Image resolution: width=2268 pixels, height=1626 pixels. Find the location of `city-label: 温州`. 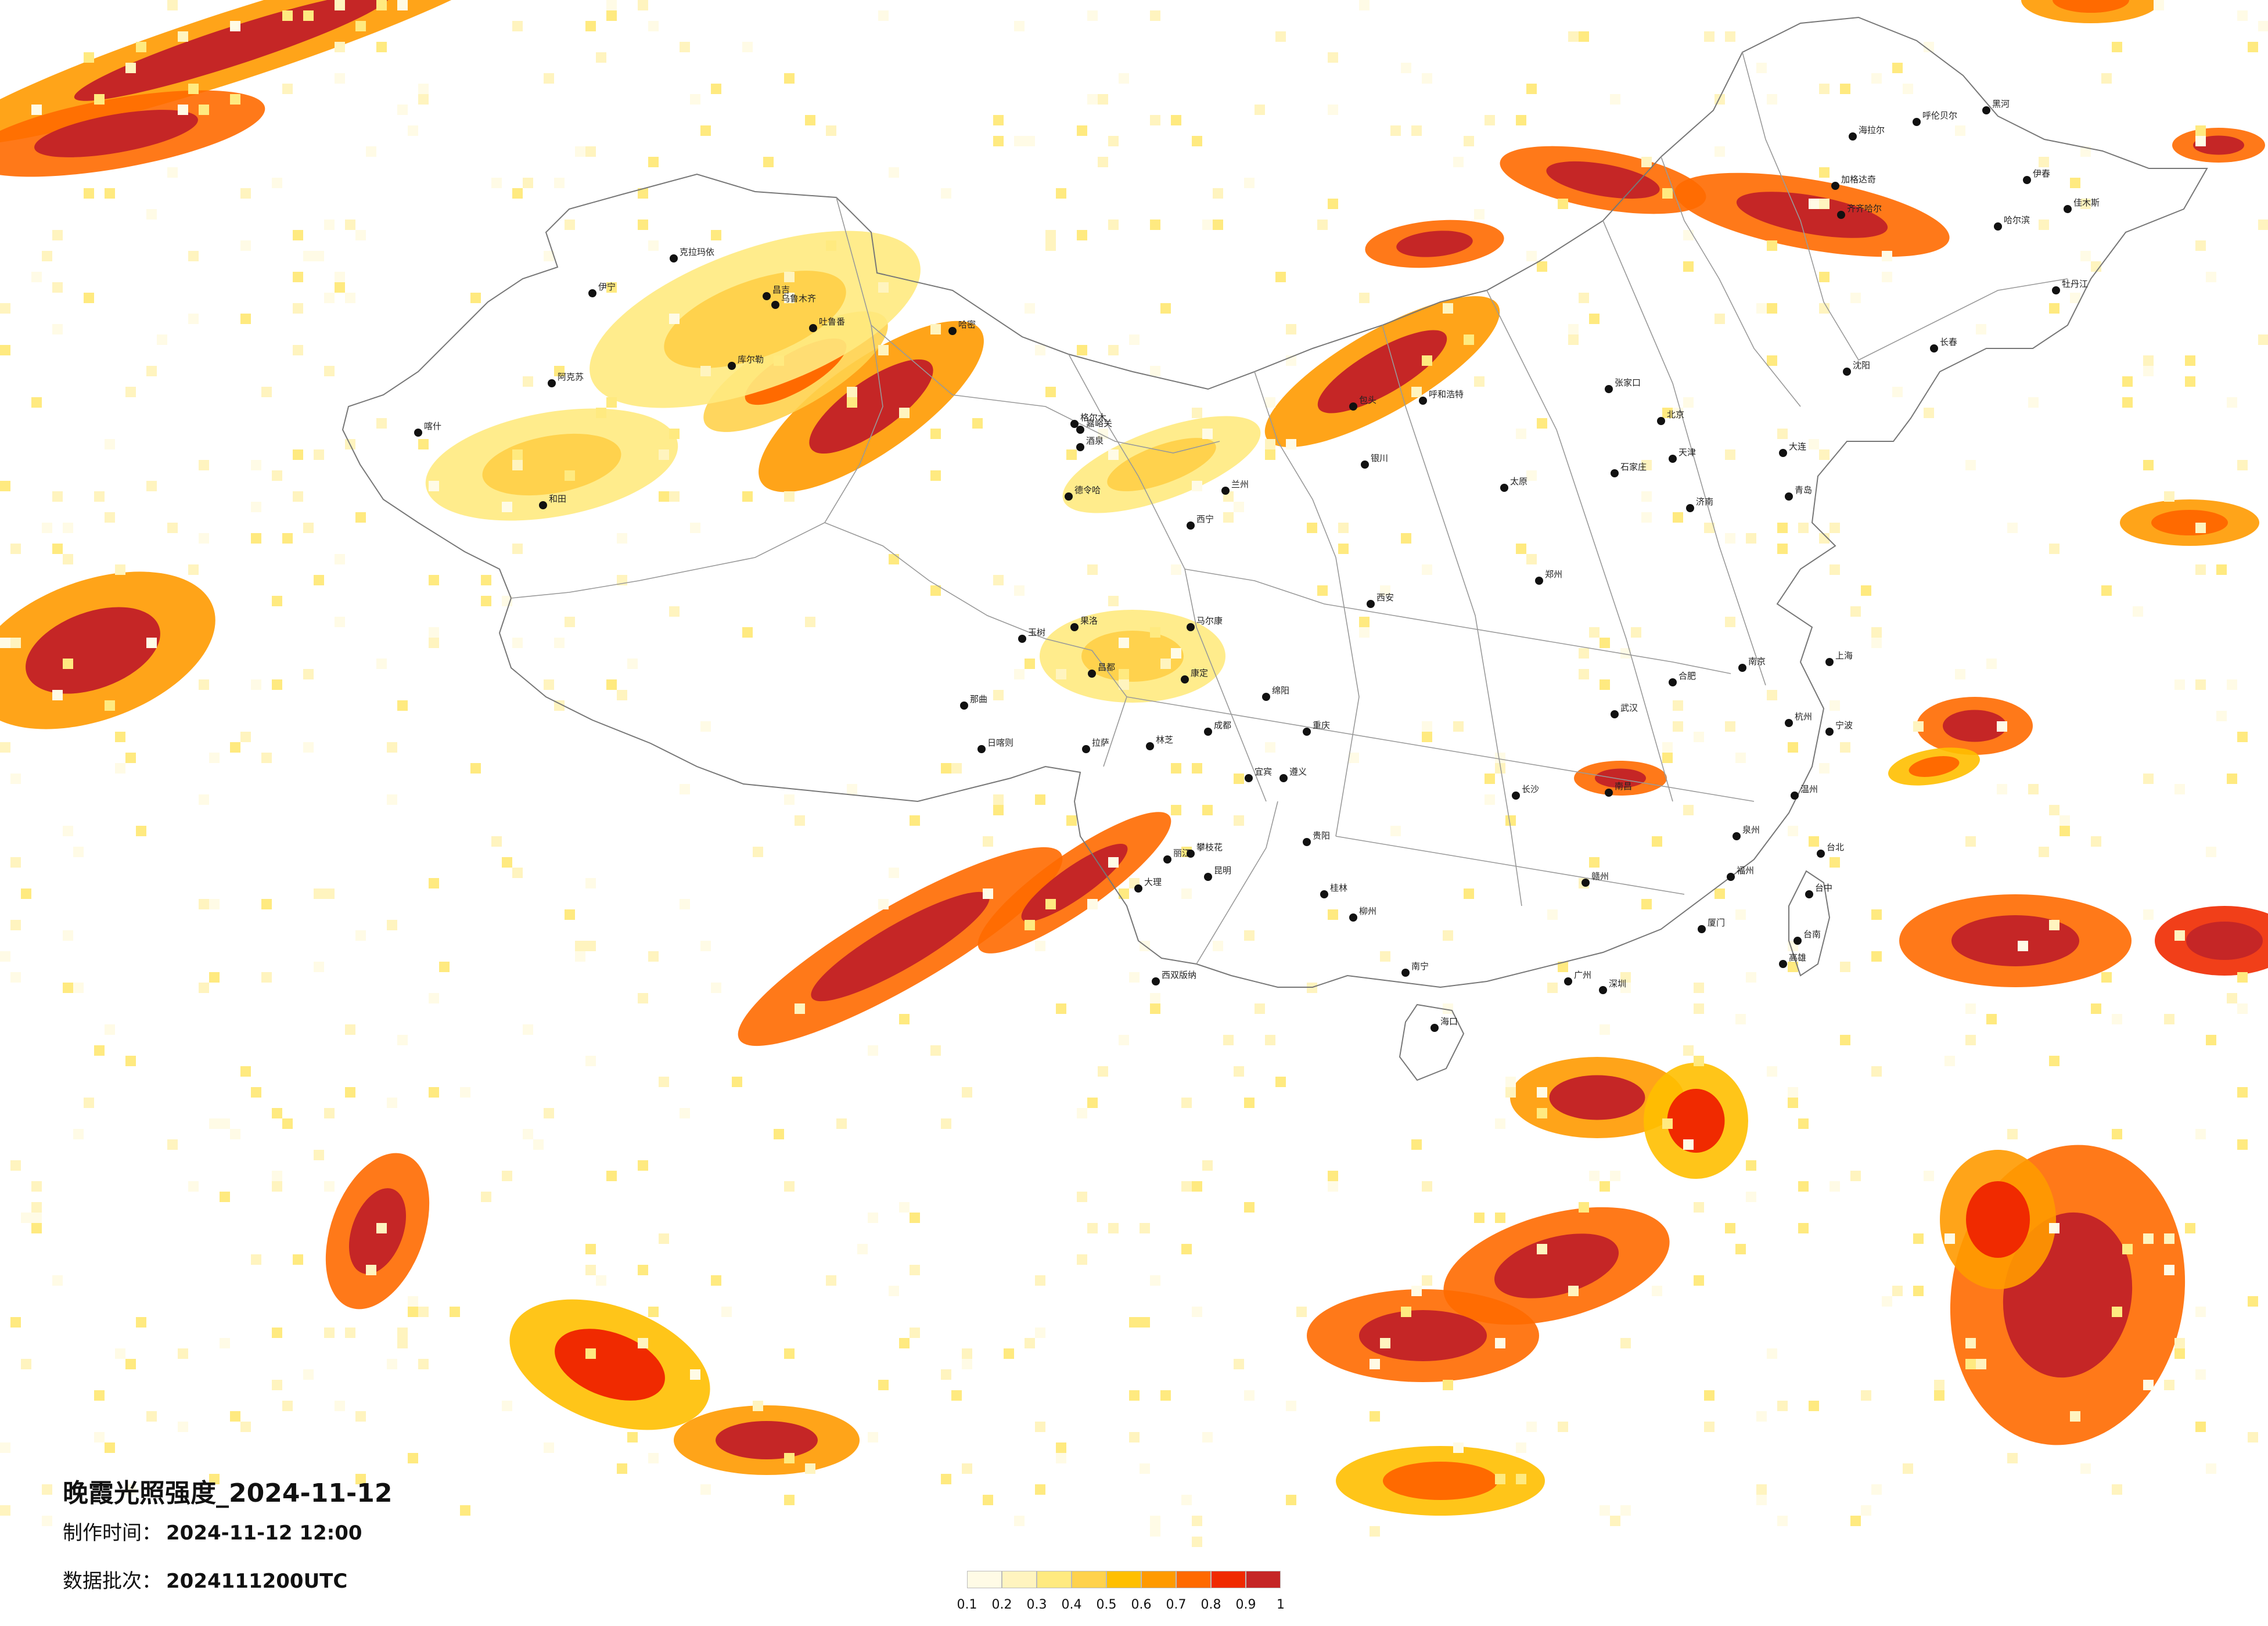

city-label: 温州 is located at coordinates (1809, 789).